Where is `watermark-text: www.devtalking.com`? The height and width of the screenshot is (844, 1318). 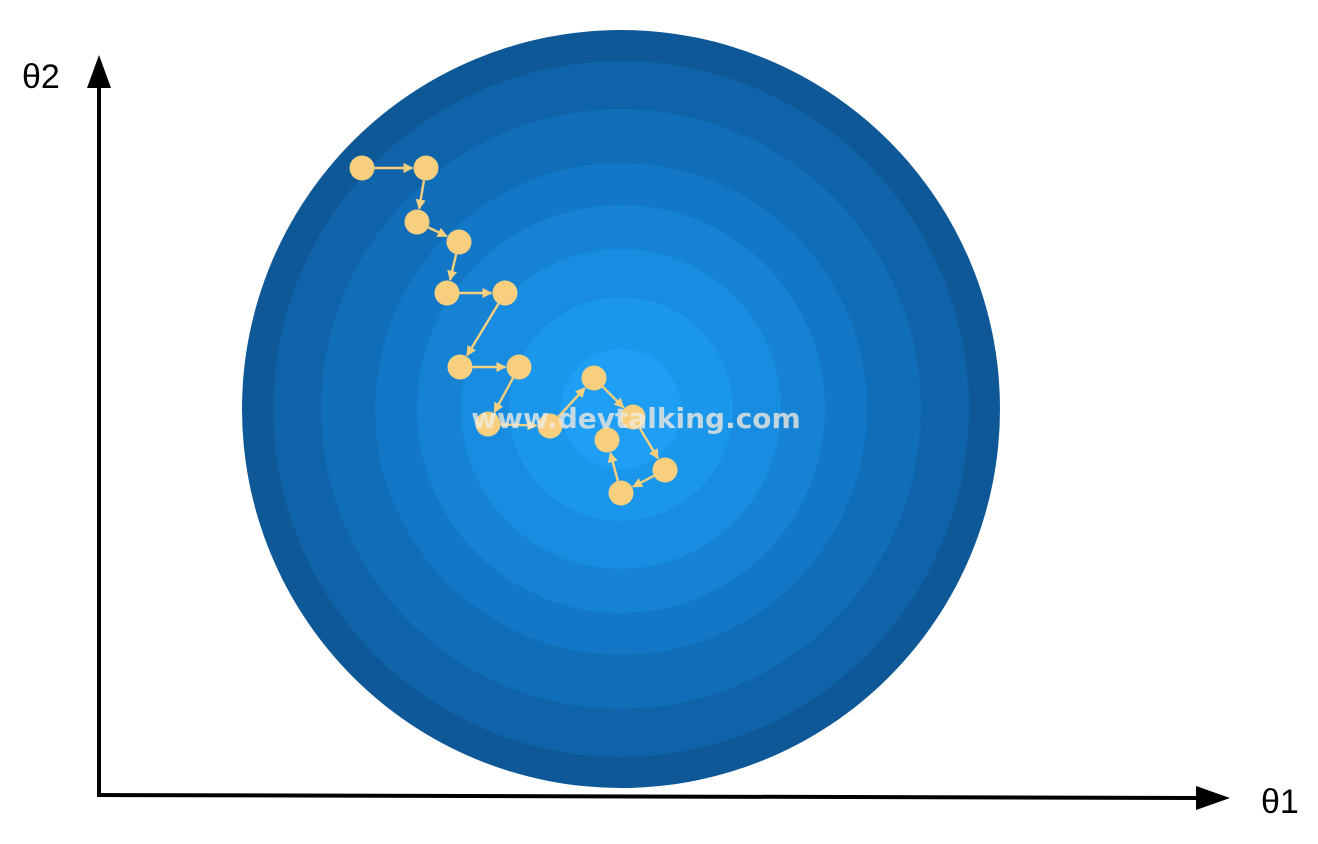
watermark-text: www.devtalking.com is located at coordinates (635, 418).